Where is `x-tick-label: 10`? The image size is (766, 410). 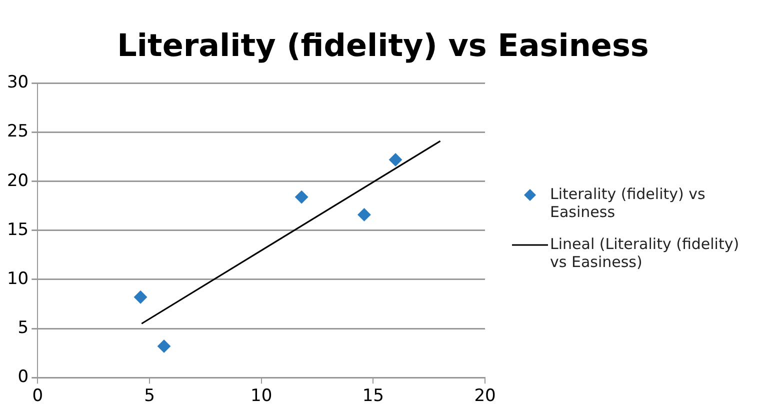 x-tick-label: 10 is located at coordinates (261, 396).